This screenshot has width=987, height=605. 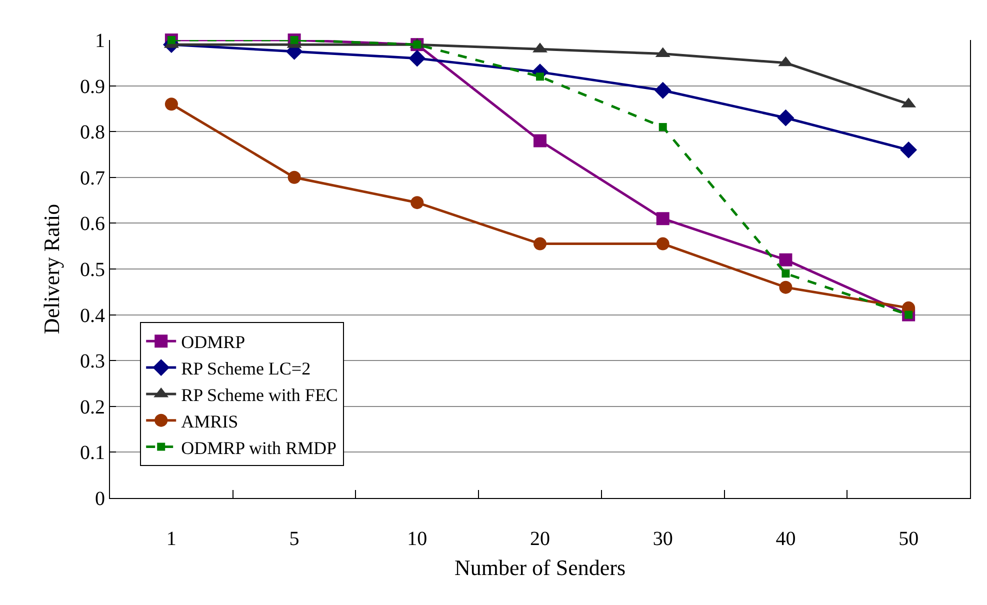 What do you see at coordinates (786, 539) in the screenshot?
I see `x-tick-label: 40` at bounding box center [786, 539].